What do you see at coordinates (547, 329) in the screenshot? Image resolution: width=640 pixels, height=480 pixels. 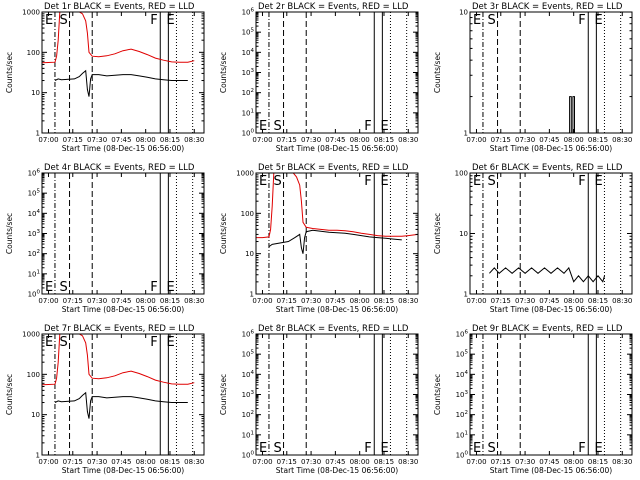 I see `panel-title: Det 9r BLACK = Events, RED = LLD` at bounding box center [547, 329].